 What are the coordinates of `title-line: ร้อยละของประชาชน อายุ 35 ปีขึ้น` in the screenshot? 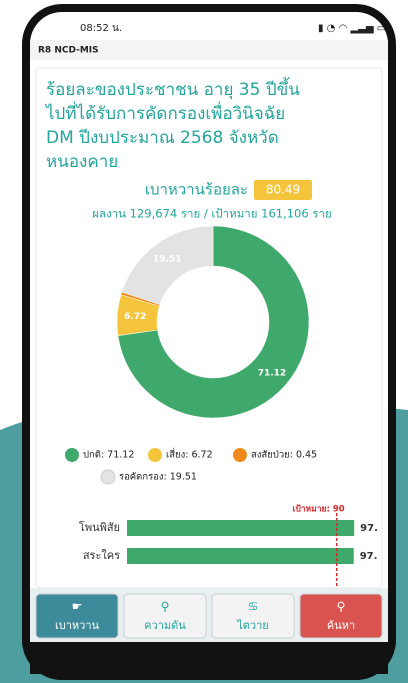 It's located at (173, 88).